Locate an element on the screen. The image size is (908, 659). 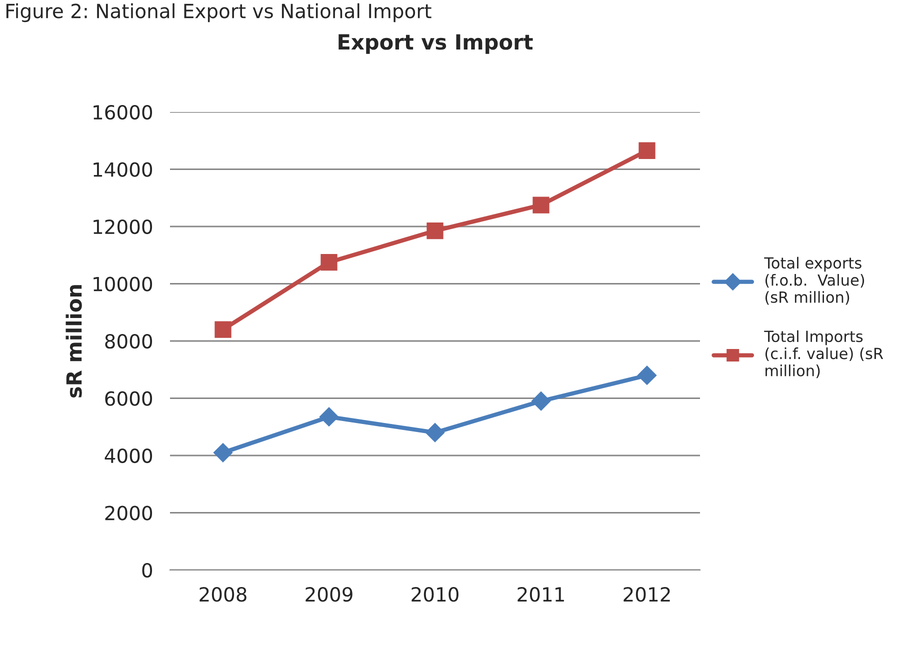
x-tick-label: 2011 is located at coordinates (541, 594).